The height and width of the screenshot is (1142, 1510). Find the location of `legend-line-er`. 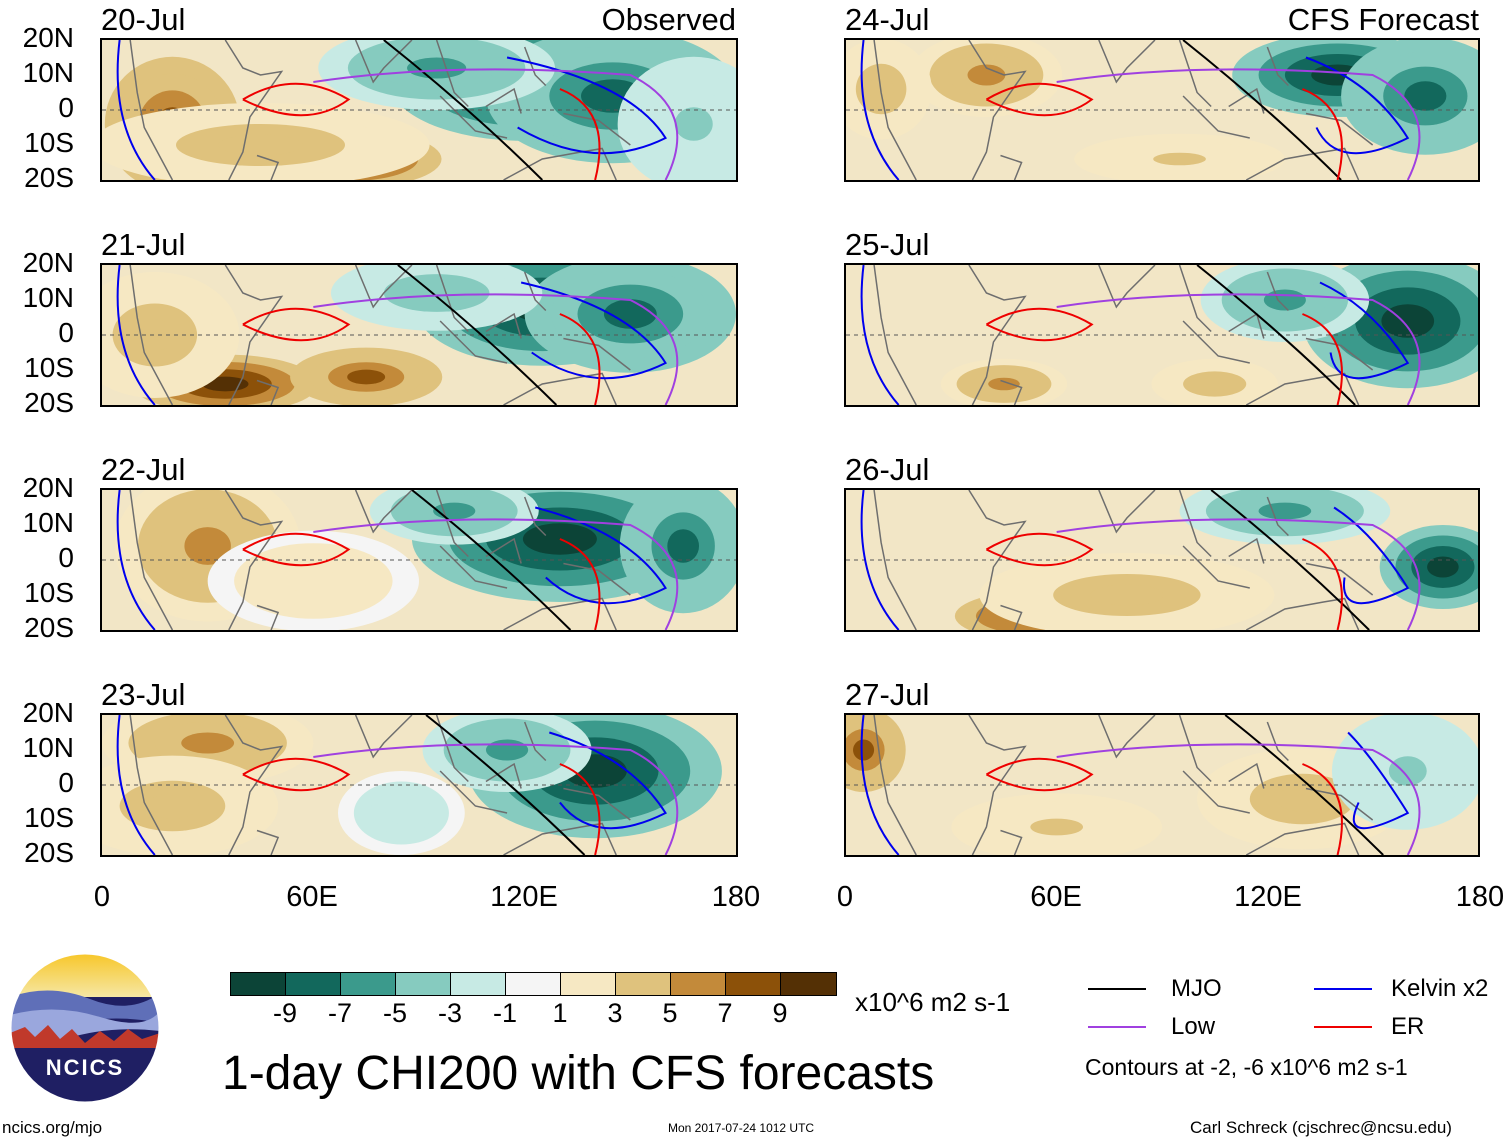

legend-line-er is located at coordinates (1343, 1027).